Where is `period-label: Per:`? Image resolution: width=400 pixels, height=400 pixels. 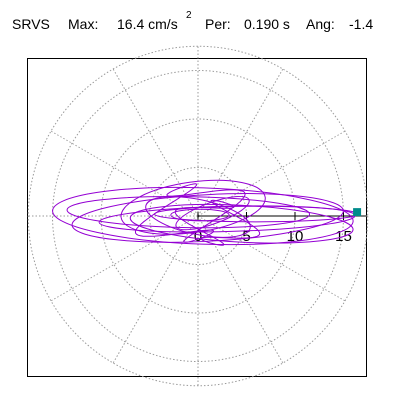 period-label: Per: is located at coordinates (218, 24).